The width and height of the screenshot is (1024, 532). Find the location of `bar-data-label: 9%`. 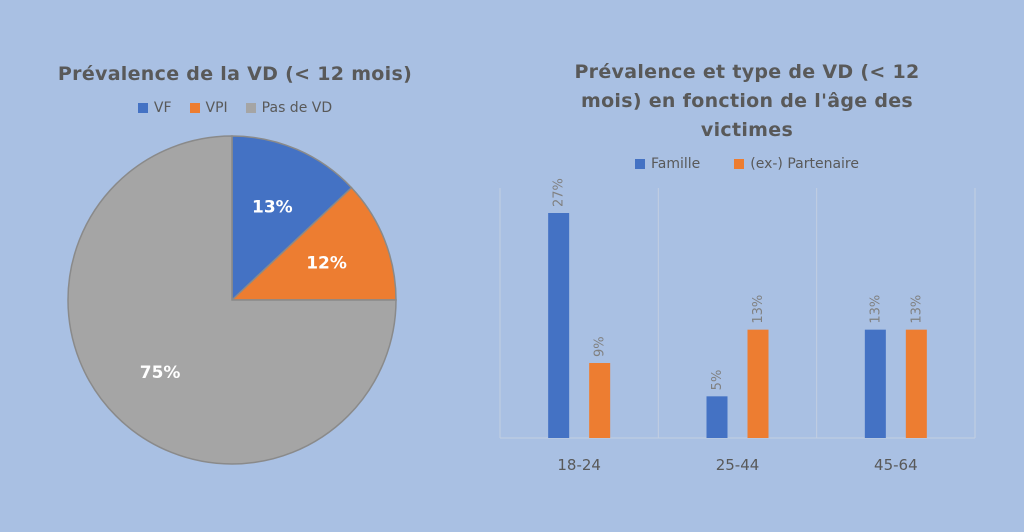

bar-data-label: 9% is located at coordinates (600, 346).